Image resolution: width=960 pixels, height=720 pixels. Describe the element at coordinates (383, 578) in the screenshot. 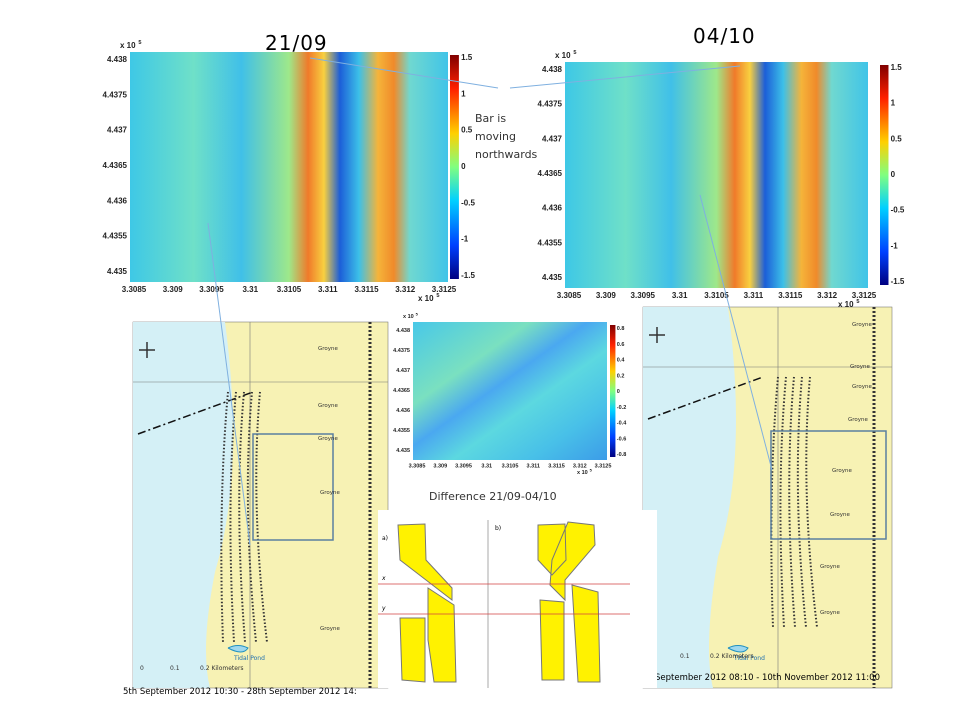

I see `line-label: x` at that location.